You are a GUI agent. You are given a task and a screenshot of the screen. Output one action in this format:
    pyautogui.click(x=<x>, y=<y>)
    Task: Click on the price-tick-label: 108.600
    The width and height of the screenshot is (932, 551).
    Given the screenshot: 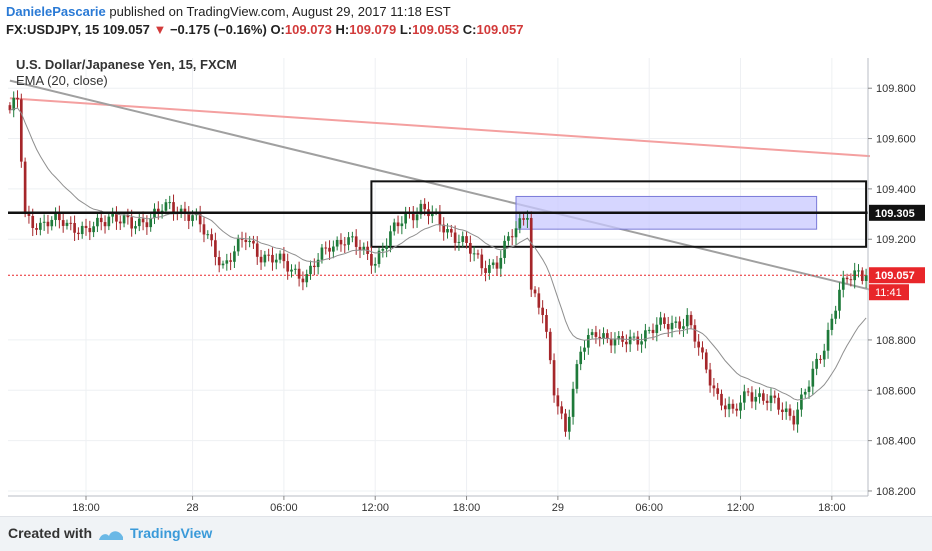 What is the action you would take?
    pyautogui.click(x=896, y=391)
    